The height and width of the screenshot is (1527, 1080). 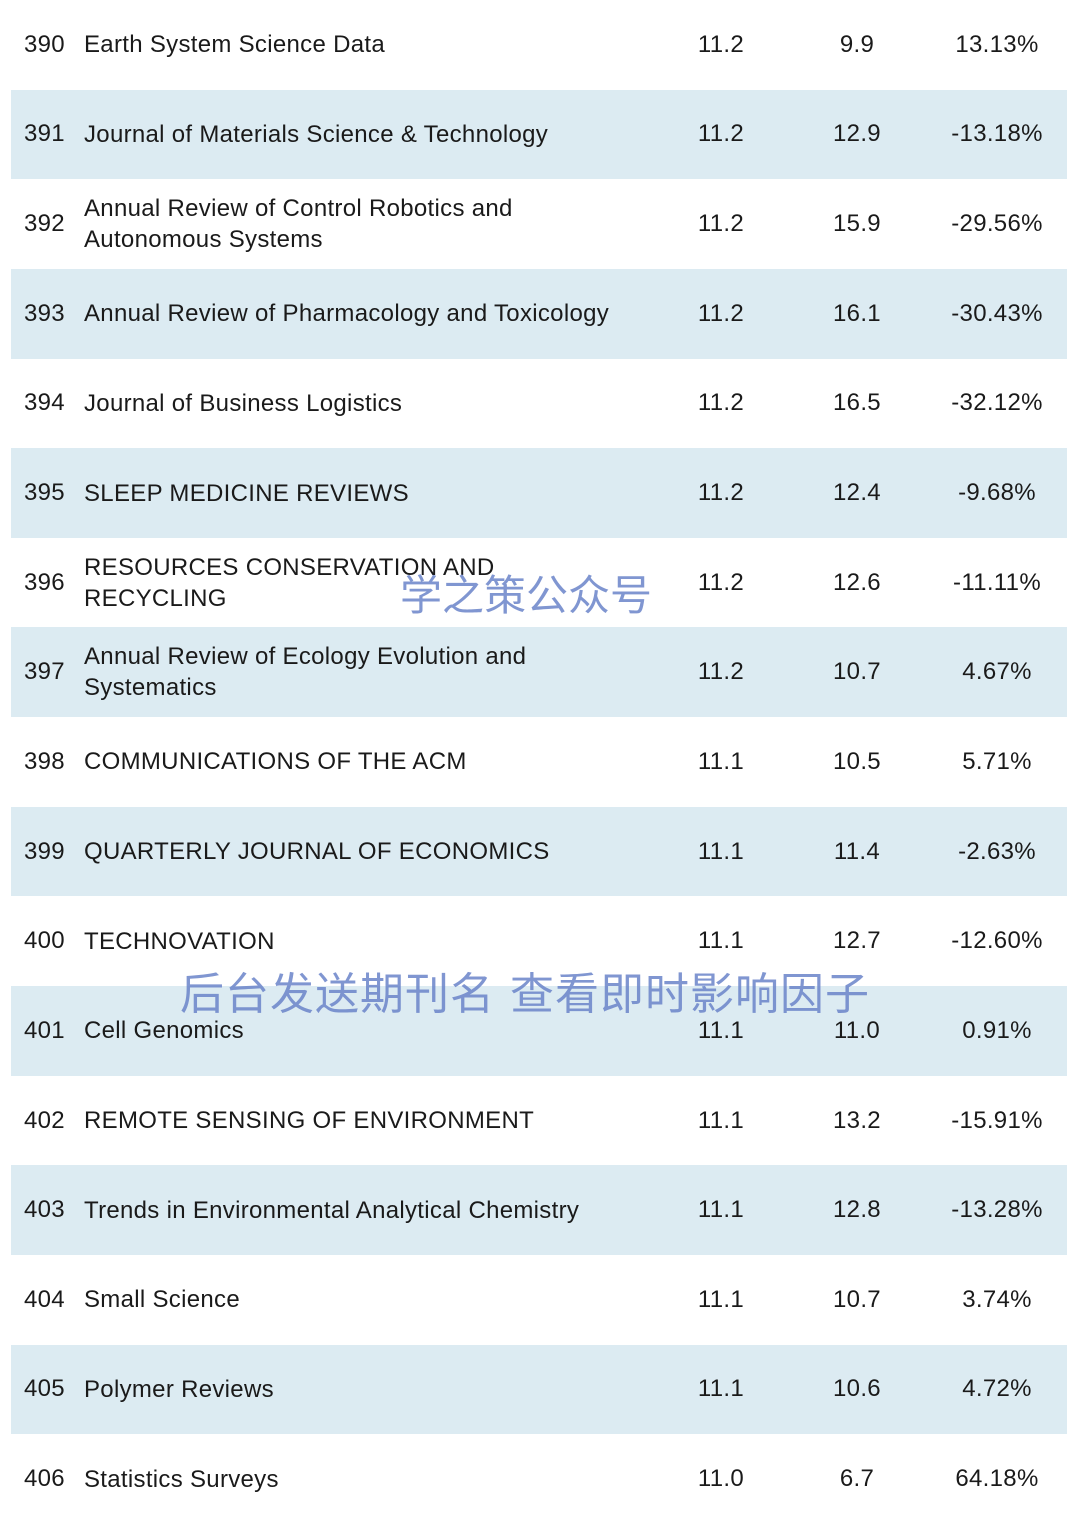 I want to click on impact-factor-previous-cell: 10.6, so click(x=857, y=1389).